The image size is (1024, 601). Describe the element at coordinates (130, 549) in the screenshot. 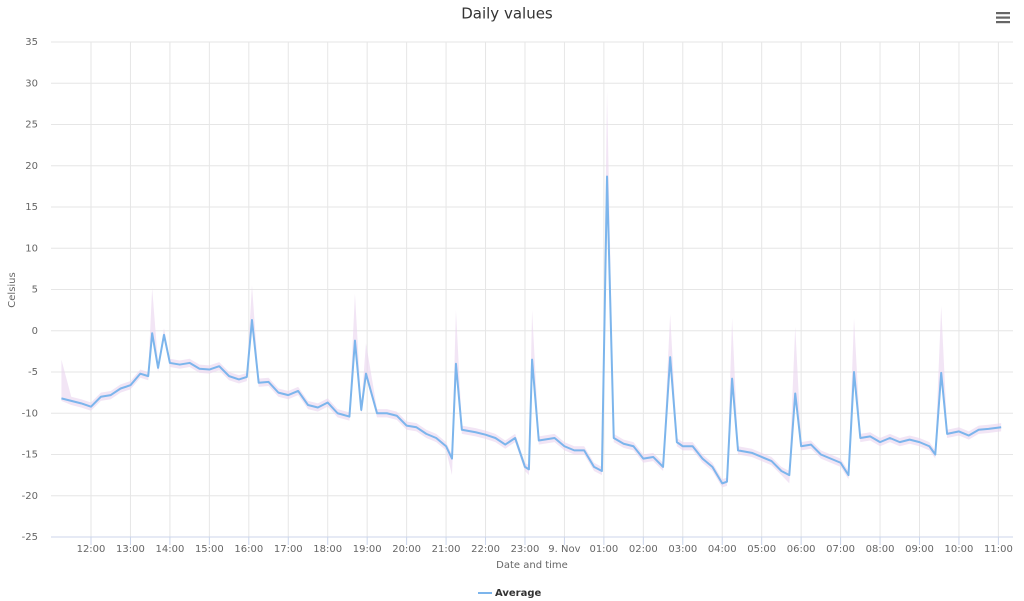

I see `x-tick-label: 13:00` at that location.